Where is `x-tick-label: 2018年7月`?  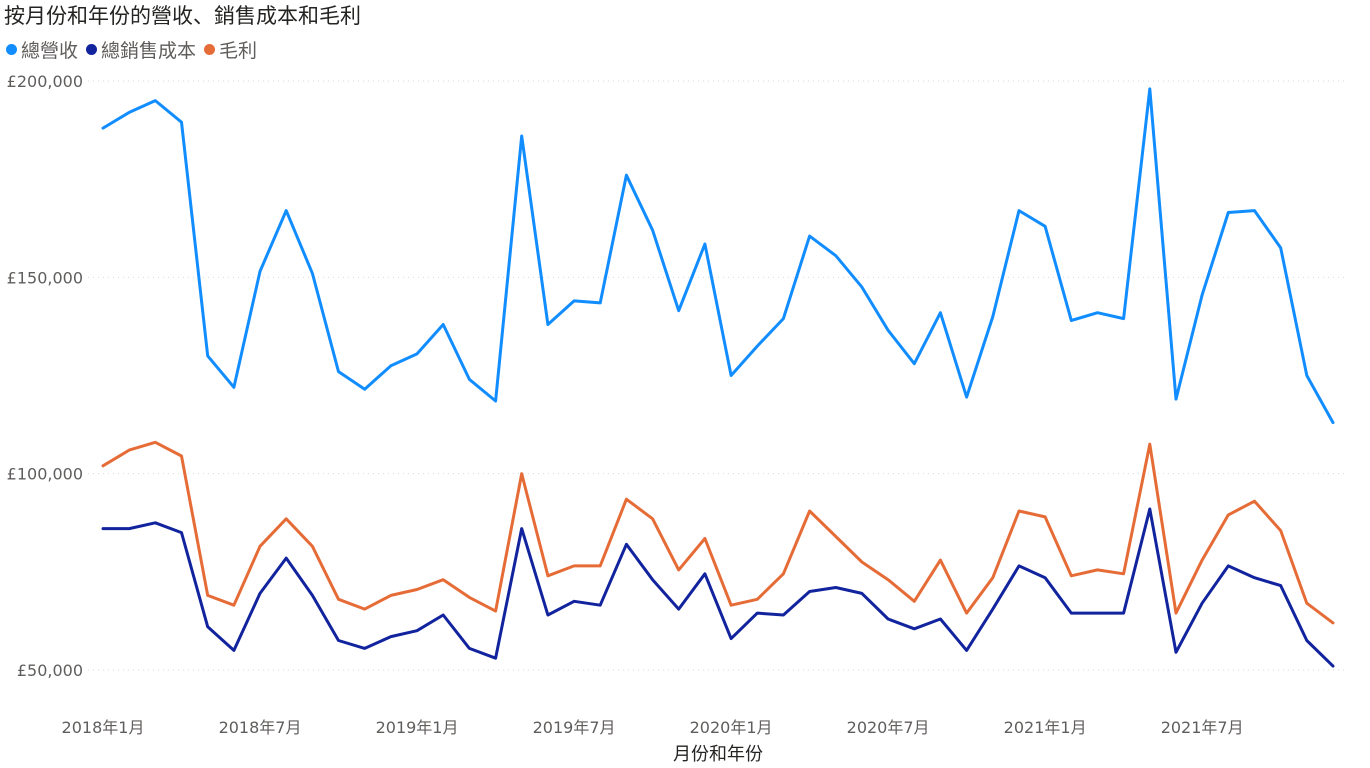 x-tick-label: 2018年7月 is located at coordinates (260, 727).